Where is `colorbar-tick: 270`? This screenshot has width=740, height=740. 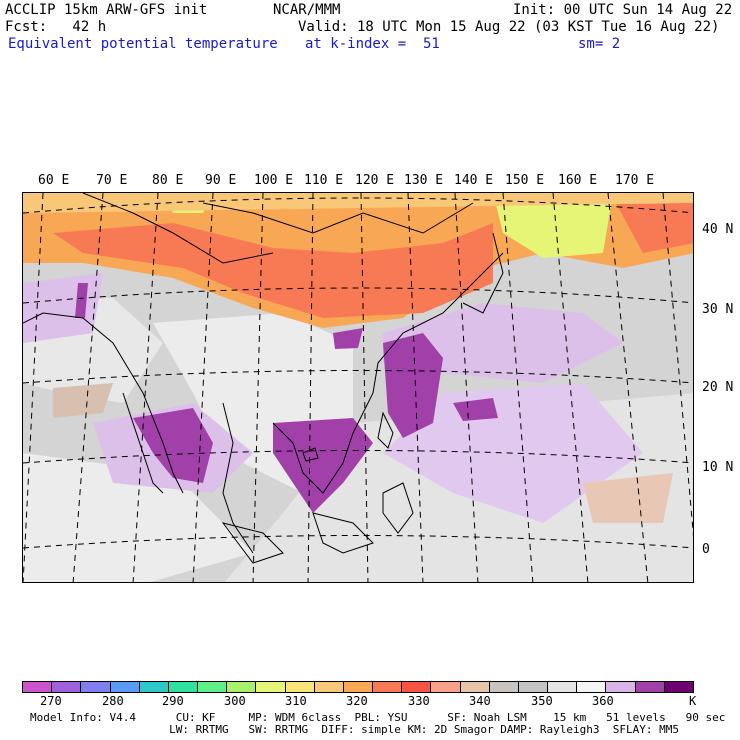
colorbar-tick: 270 is located at coordinates (51, 701).